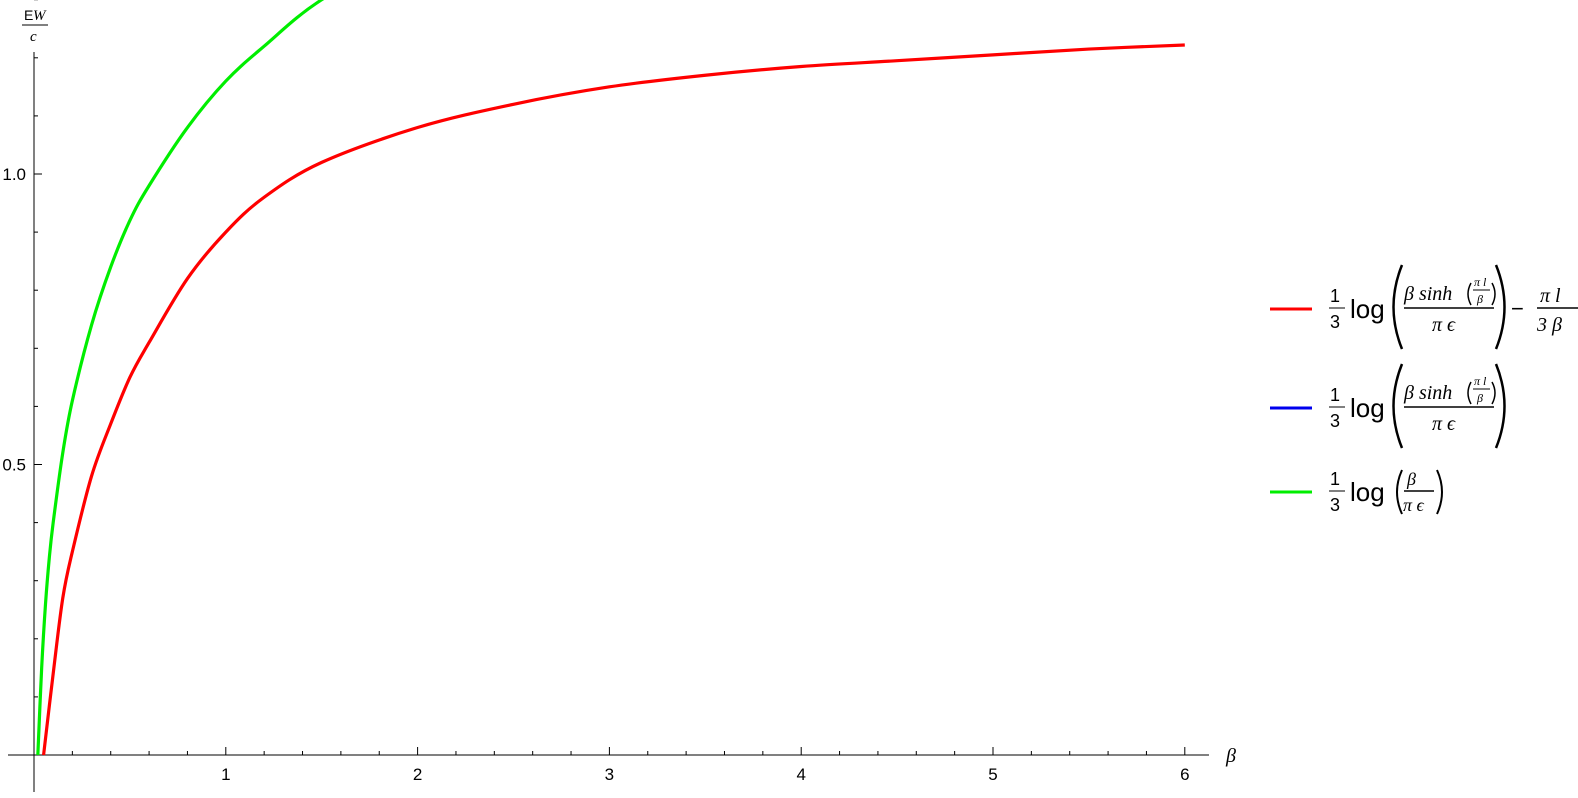 This screenshot has width=1578, height=798. What do you see at coordinates (1444, 325) in the screenshot?
I see `legend-1-den: π ϵ` at bounding box center [1444, 325].